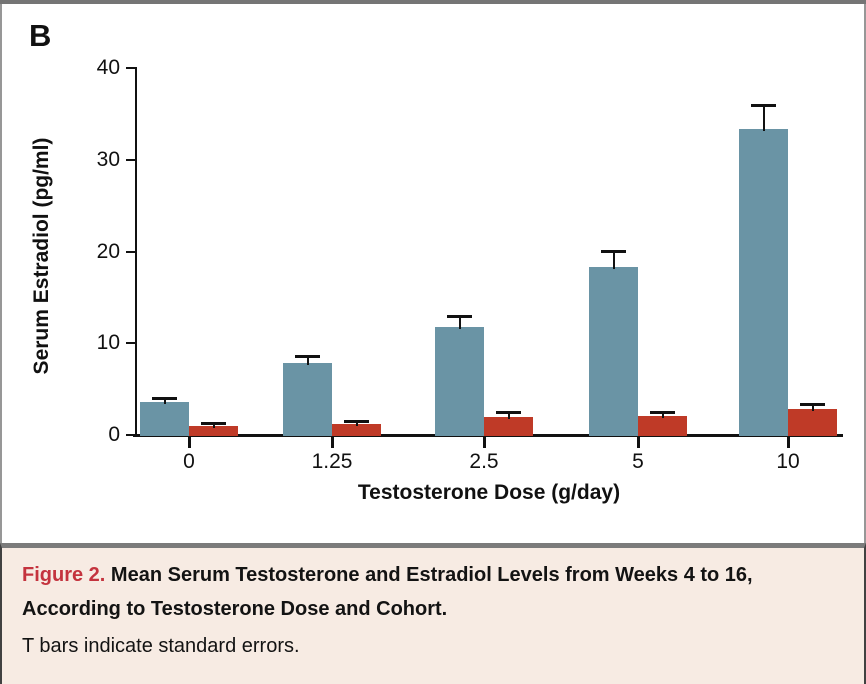  Describe the element at coordinates (508, 426) in the screenshot. I see `bar-red-bars-2.5` at that location.